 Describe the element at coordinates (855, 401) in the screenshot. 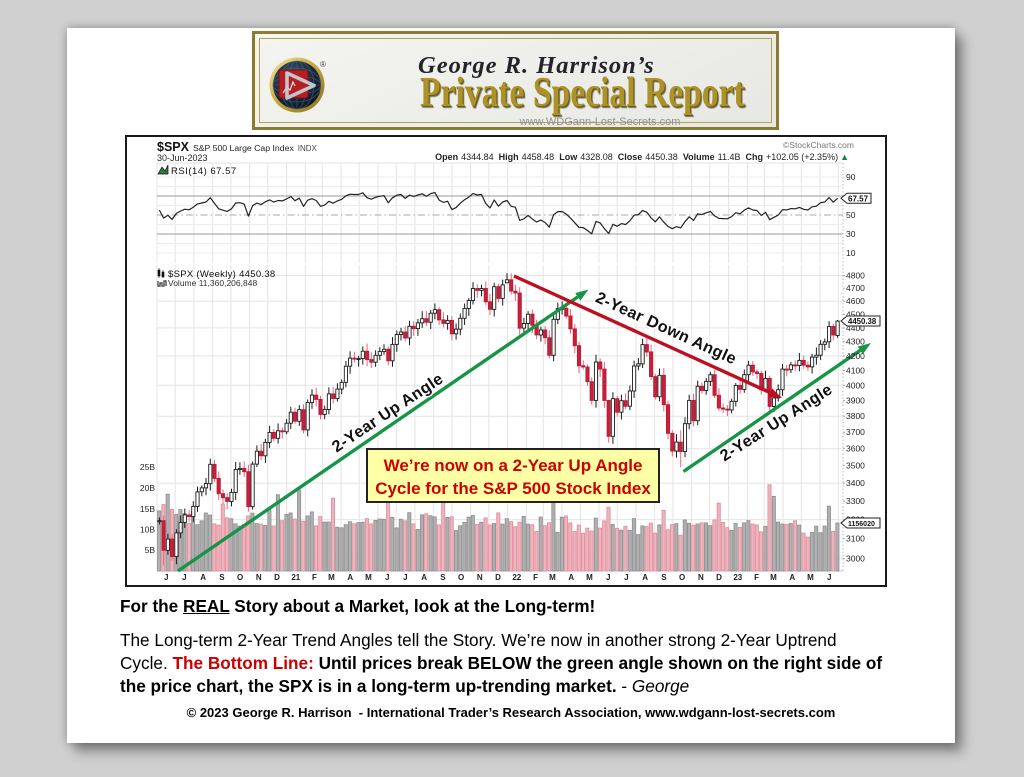

I see `svg-text: 3900` at that location.